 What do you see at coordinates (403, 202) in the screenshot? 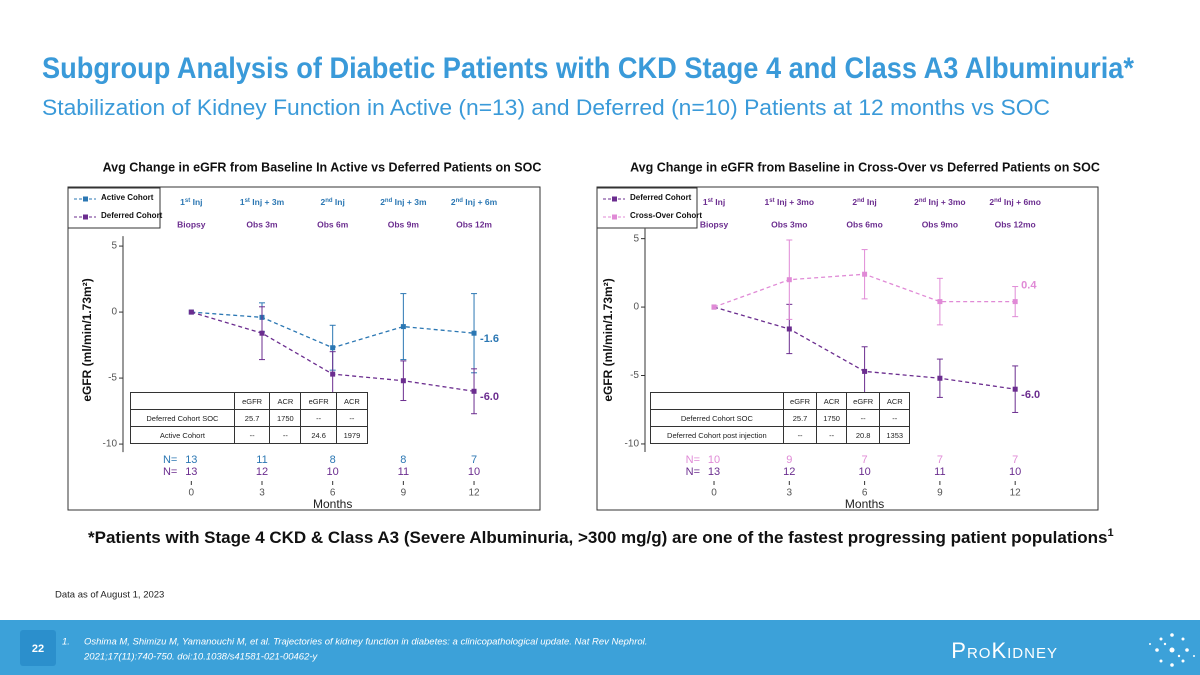
I see `milestone-label: 2nd Inj + 3m` at bounding box center [403, 202].